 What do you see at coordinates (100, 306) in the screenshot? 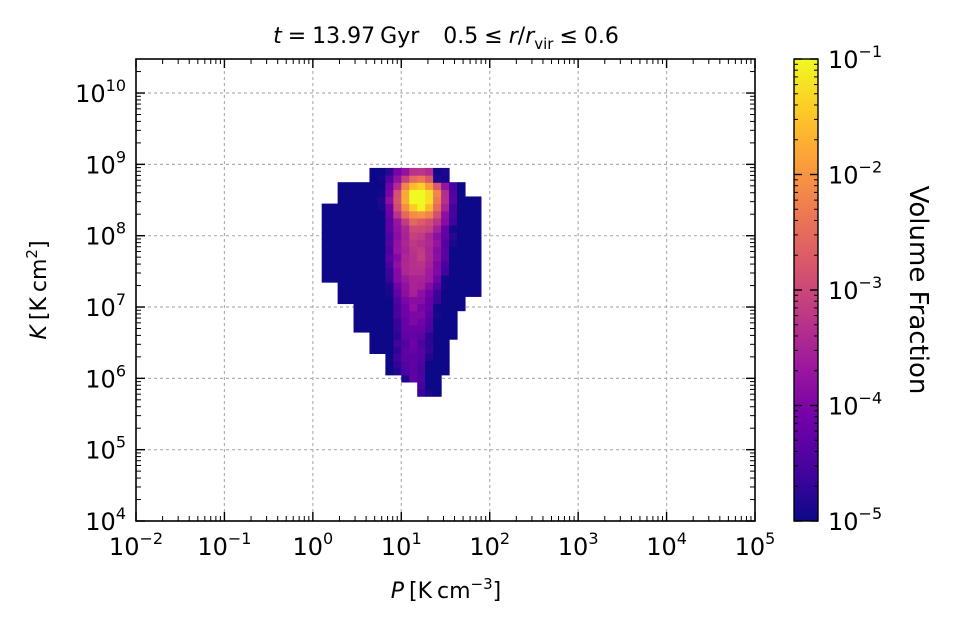
I see `y-tick-labels: 104 105 106 107 108 109 1010` at bounding box center [100, 306].